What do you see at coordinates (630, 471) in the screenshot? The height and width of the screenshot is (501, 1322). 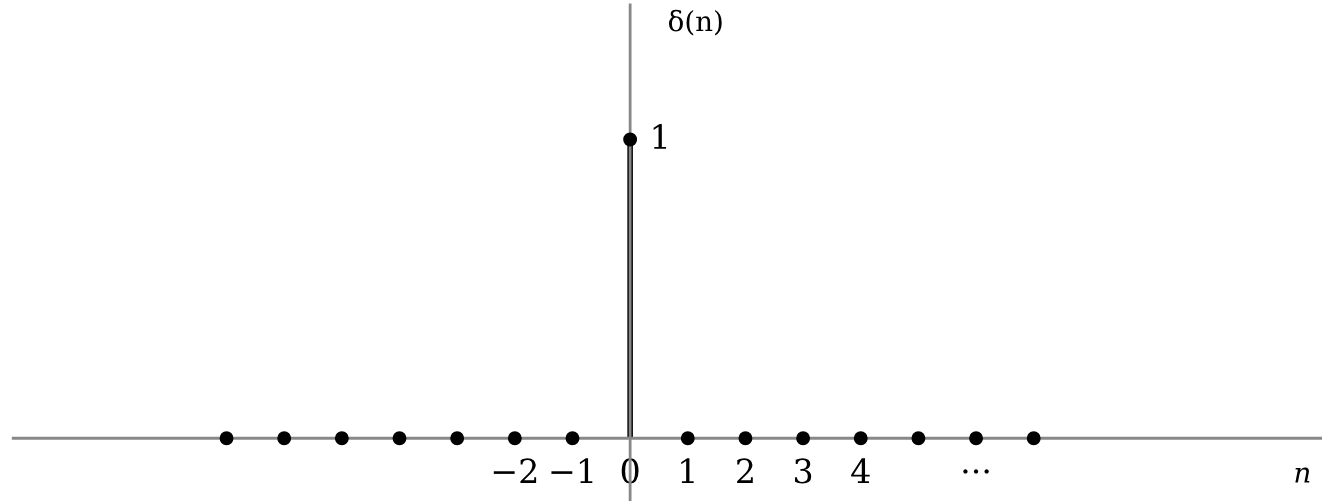 I see `x-tick-label: 0` at bounding box center [630, 471].